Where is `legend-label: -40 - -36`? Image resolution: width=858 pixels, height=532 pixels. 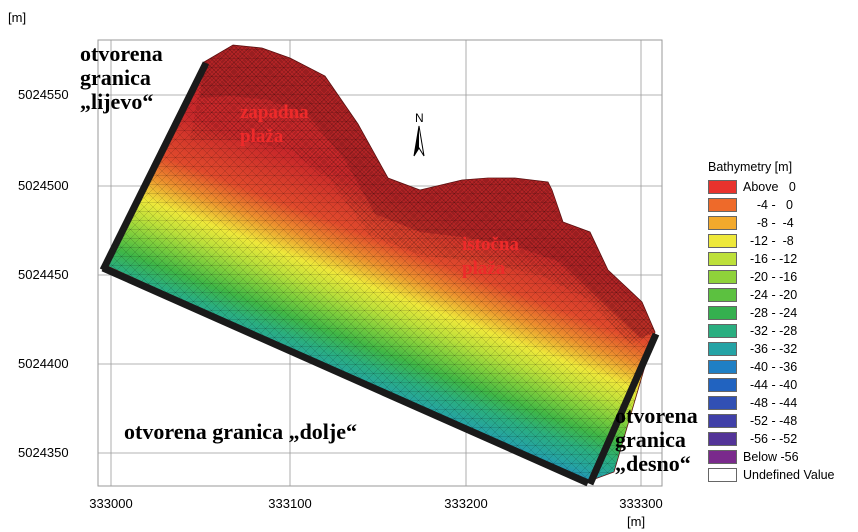
legend-label: -40 - -36 is located at coordinates (770, 367).